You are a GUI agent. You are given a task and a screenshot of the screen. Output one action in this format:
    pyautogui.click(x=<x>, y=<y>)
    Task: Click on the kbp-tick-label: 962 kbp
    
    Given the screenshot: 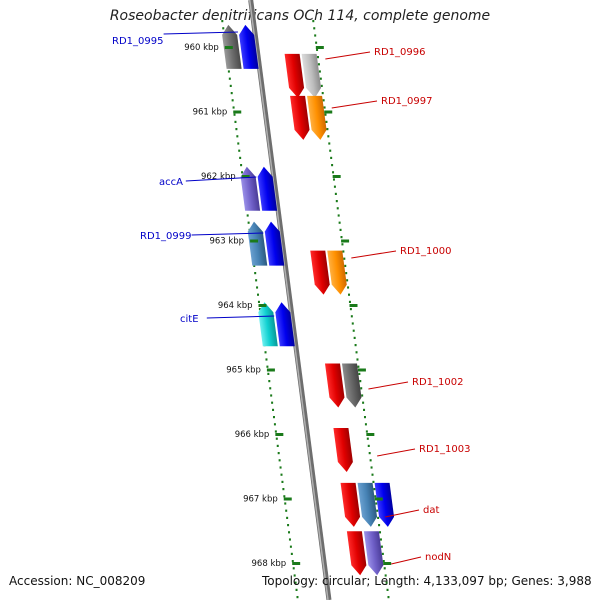 What is the action you would take?
    pyautogui.click(x=218, y=177)
    